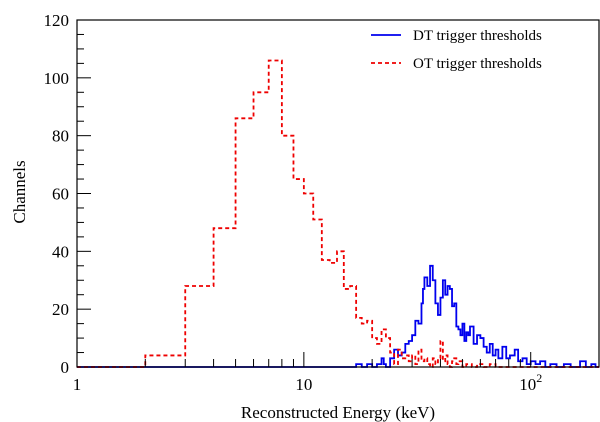  Describe the element at coordinates (303, 384) in the screenshot. I see `x-tick-label: 10` at that location.